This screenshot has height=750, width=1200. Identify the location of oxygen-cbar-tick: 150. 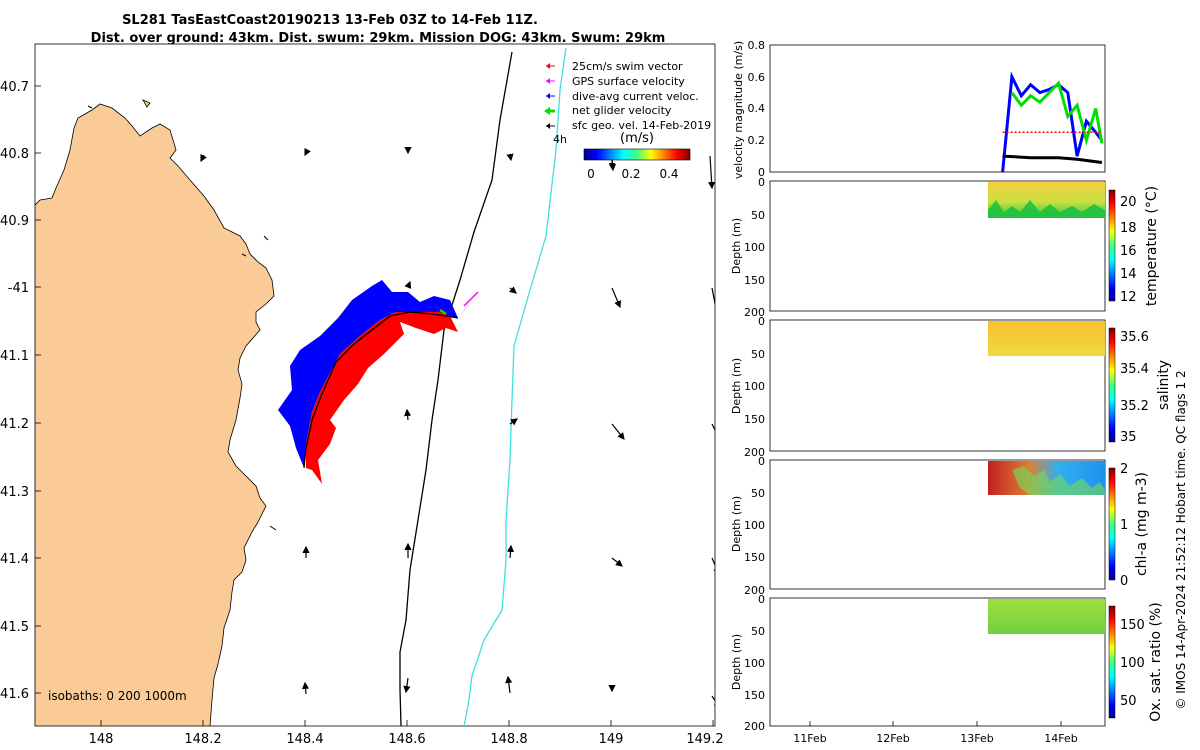
(1132, 625).